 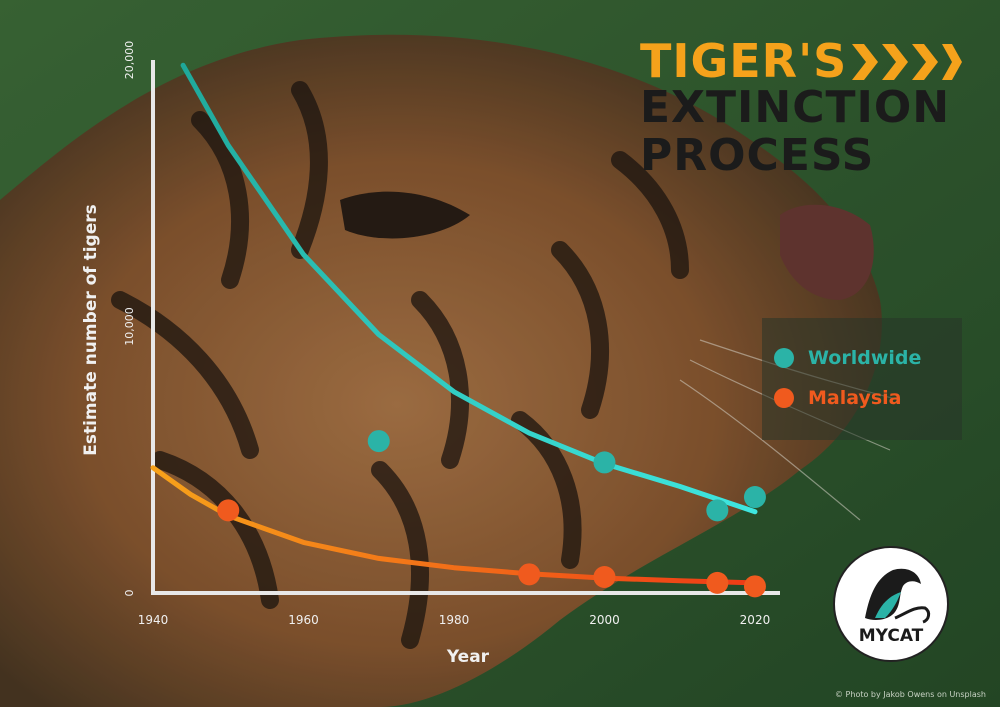 I want to click on legend-dot-malaysia, so click(x=784, y=398).